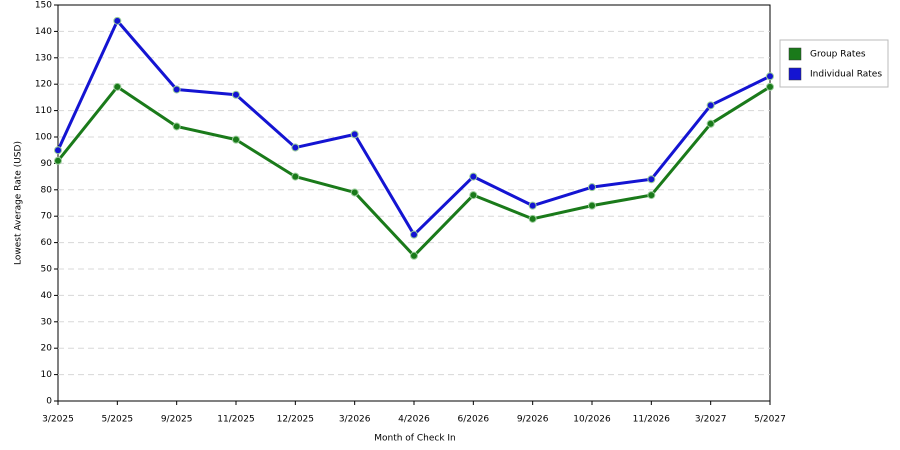 The width and height of the screenshot is (900, 450). Describe the element at coordinates (711, 420) in the screenshot. I see `x-tick-label: 3/2027` at that location.